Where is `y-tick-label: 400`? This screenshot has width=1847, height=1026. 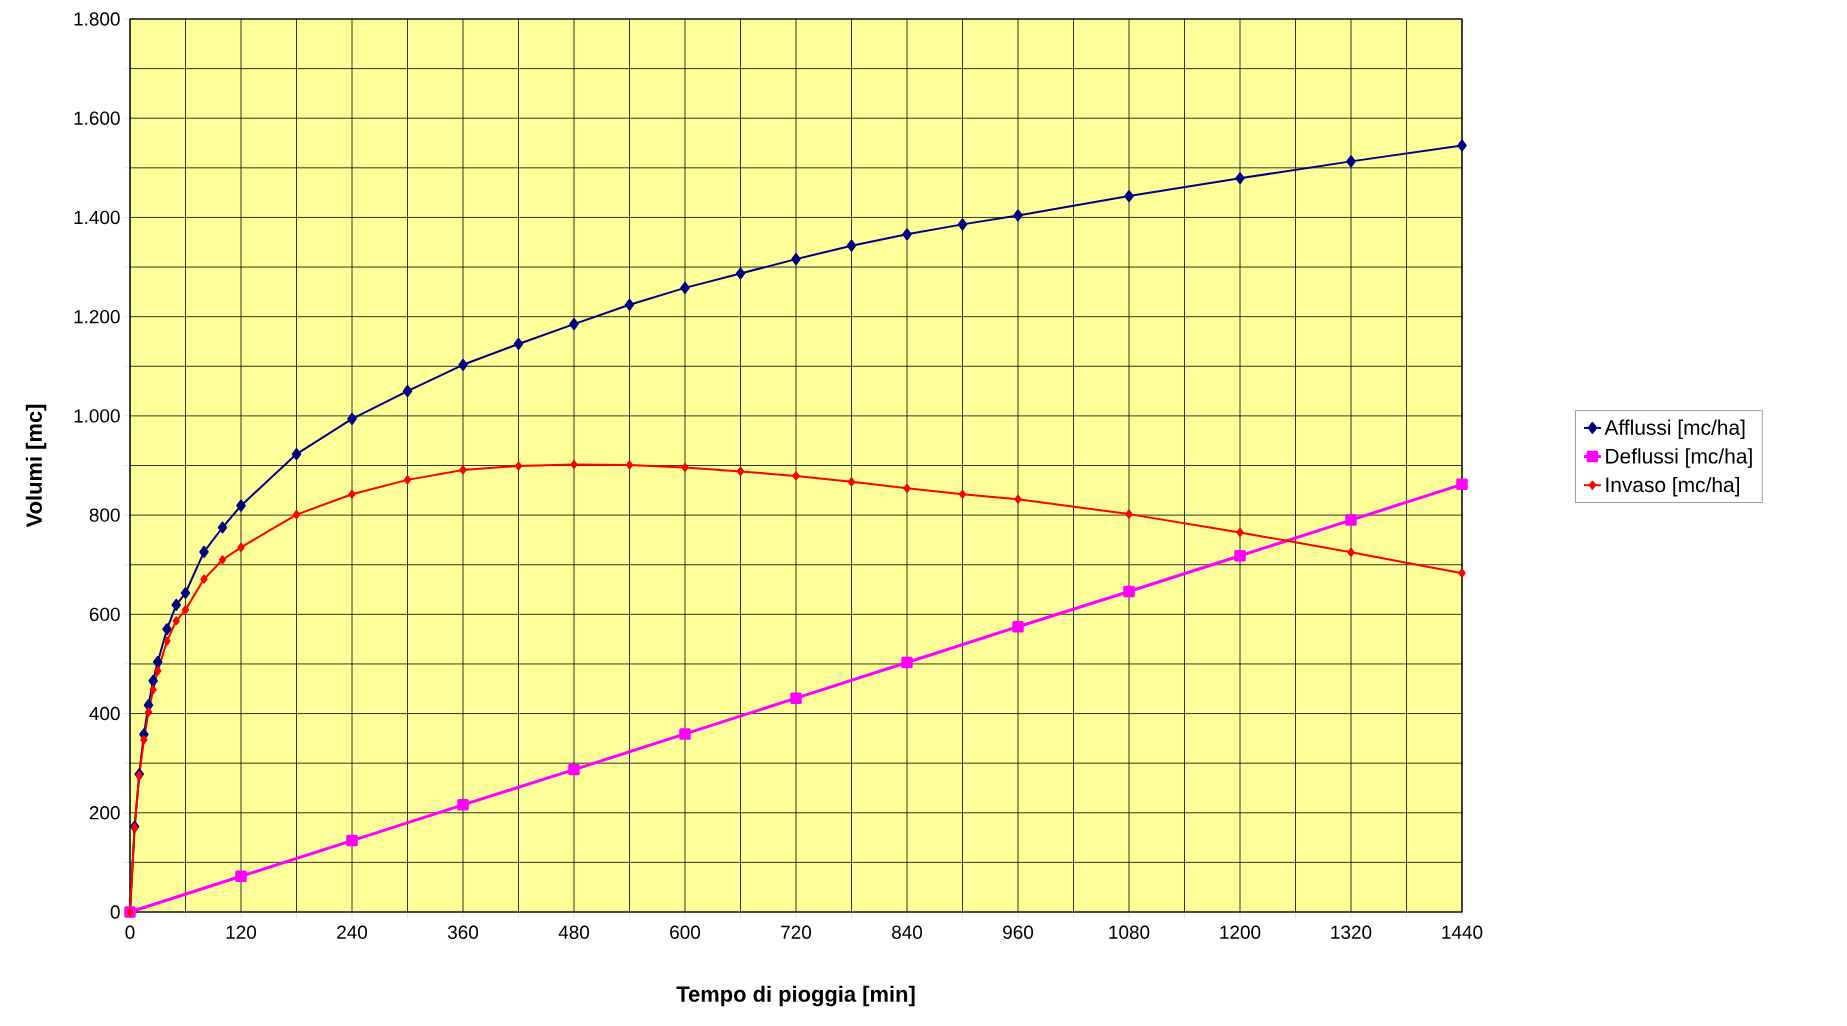
y-tick-label: 400 is located at coordinates (104, 713).